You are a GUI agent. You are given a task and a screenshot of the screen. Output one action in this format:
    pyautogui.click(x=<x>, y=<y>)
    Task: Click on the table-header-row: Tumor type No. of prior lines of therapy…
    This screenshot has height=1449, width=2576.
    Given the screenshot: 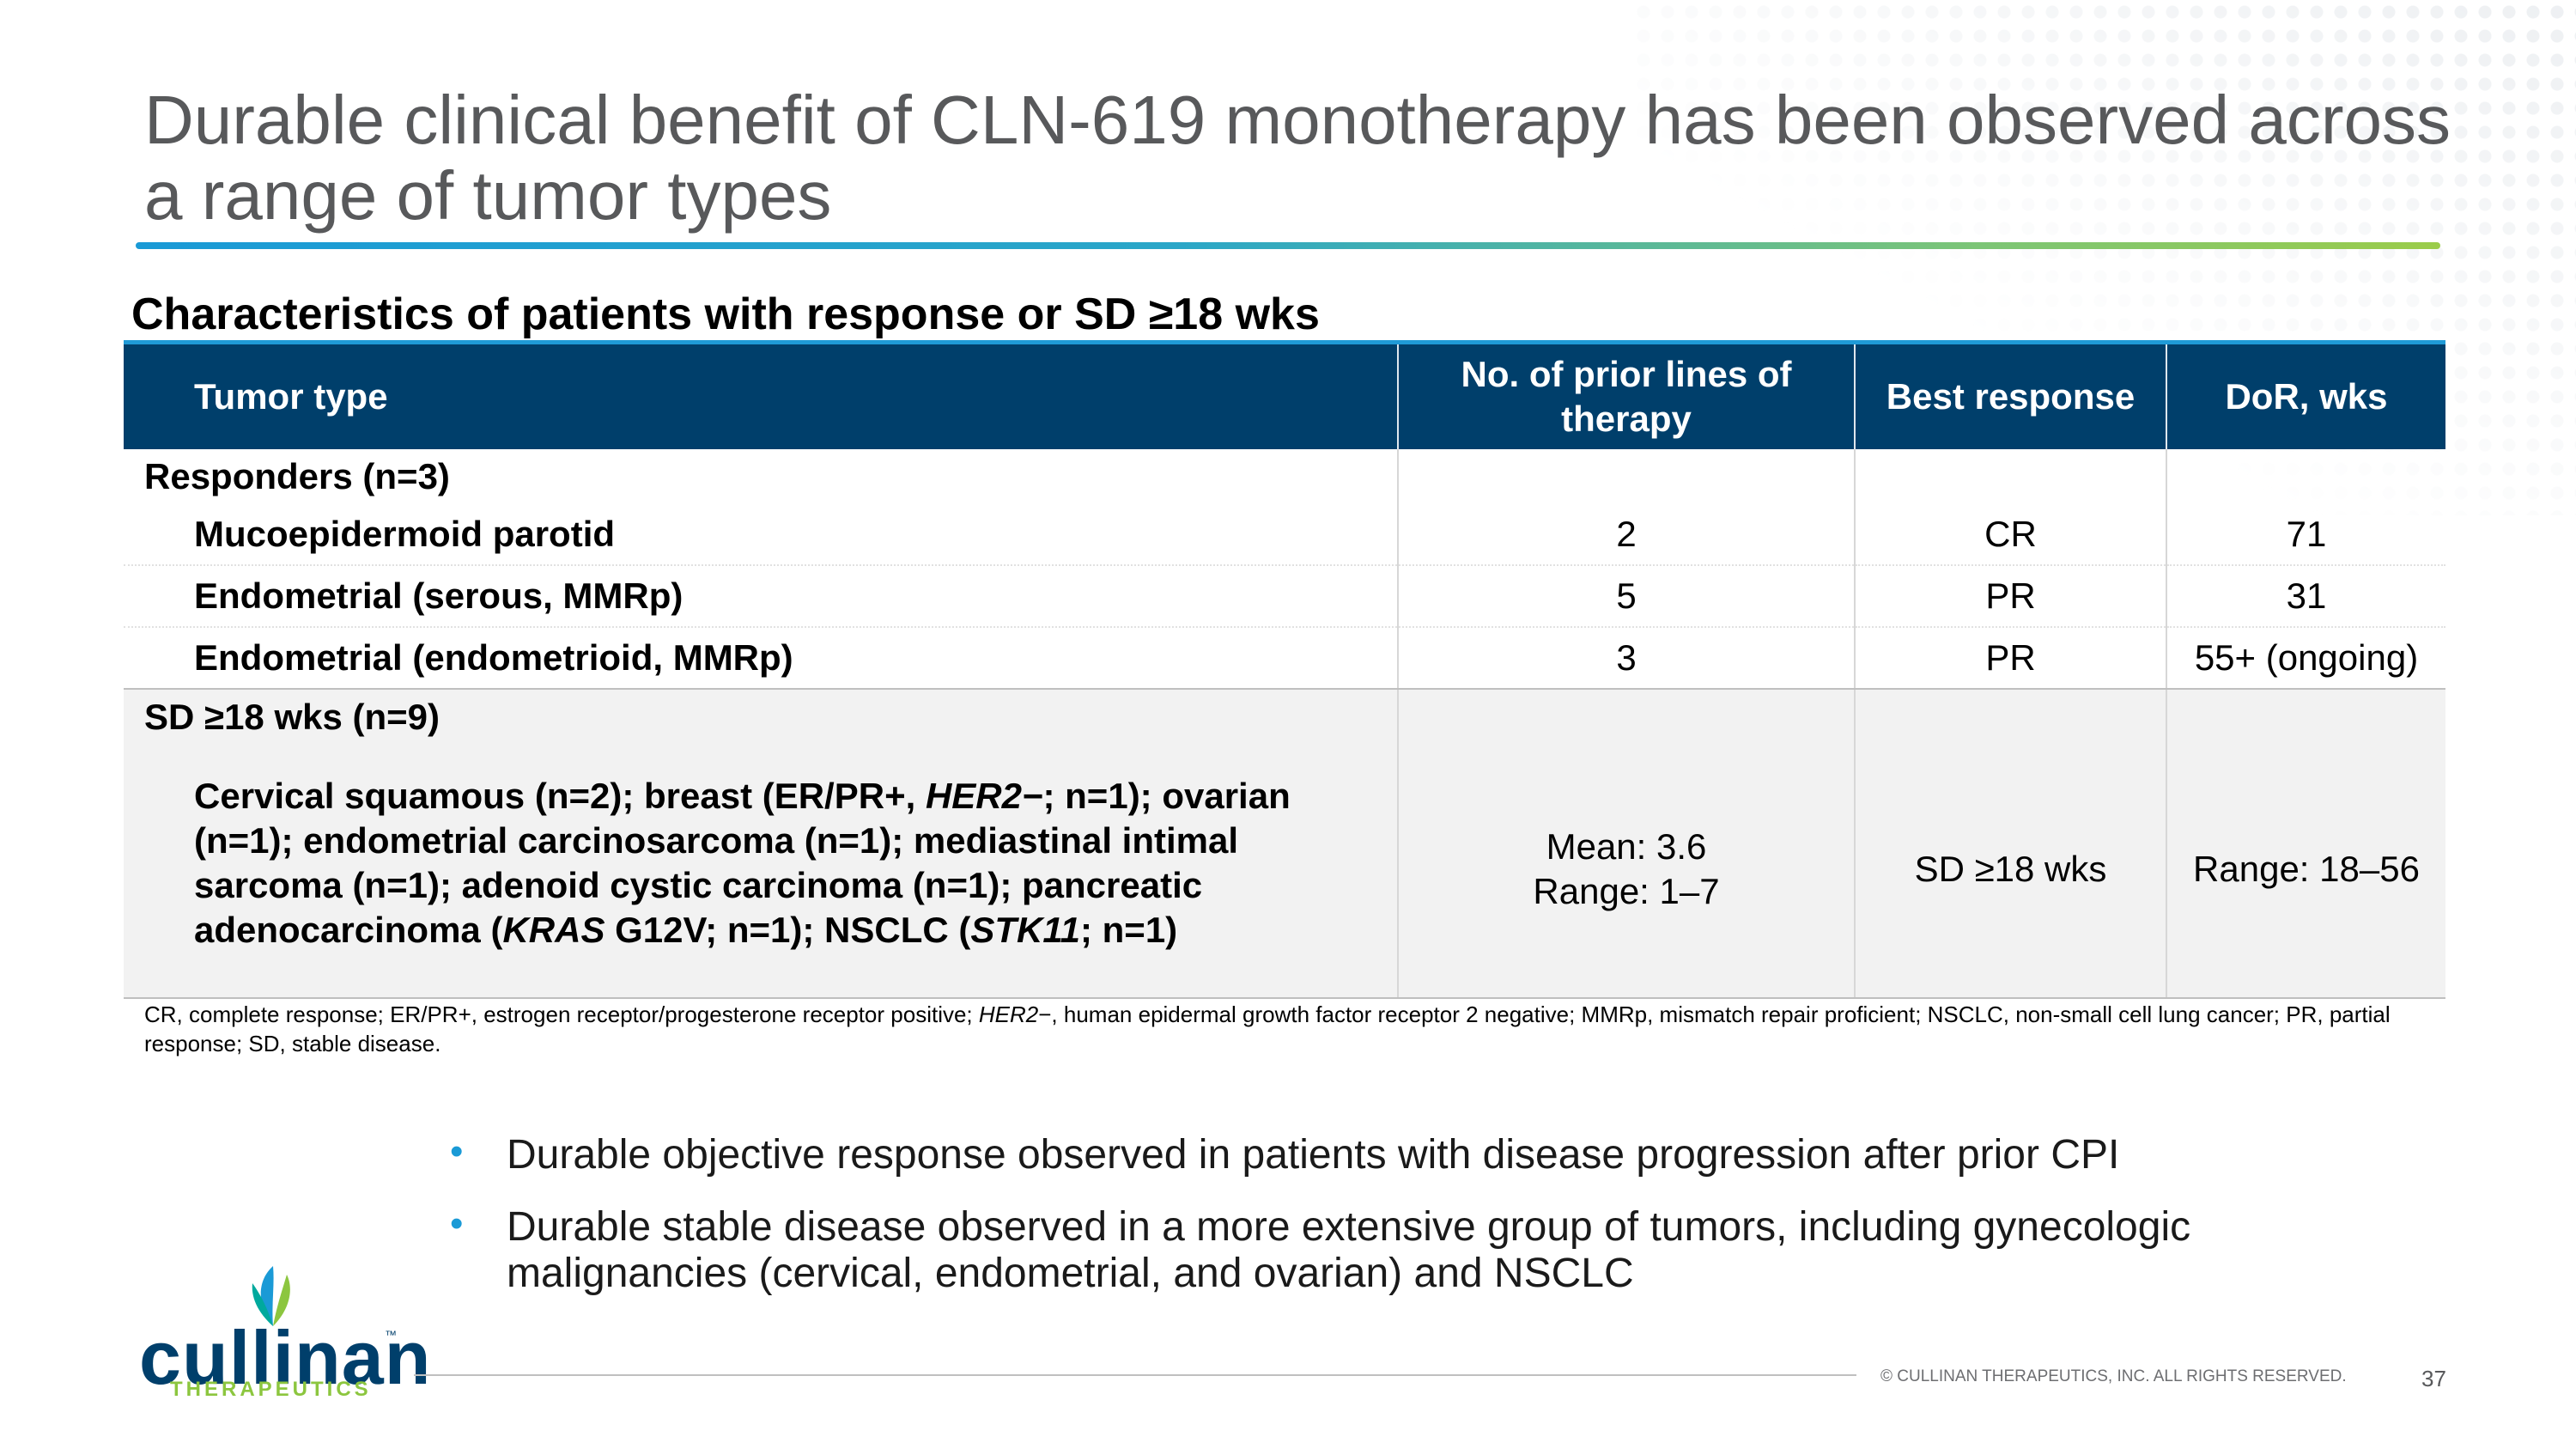 What is the action you would take?
    pyautogui.click(x=1284, y=394)
    